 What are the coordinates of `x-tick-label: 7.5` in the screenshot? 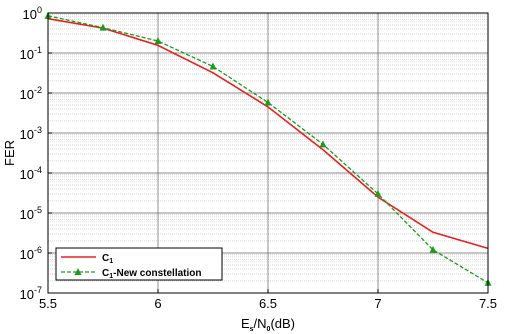 It's located at (488, 303).